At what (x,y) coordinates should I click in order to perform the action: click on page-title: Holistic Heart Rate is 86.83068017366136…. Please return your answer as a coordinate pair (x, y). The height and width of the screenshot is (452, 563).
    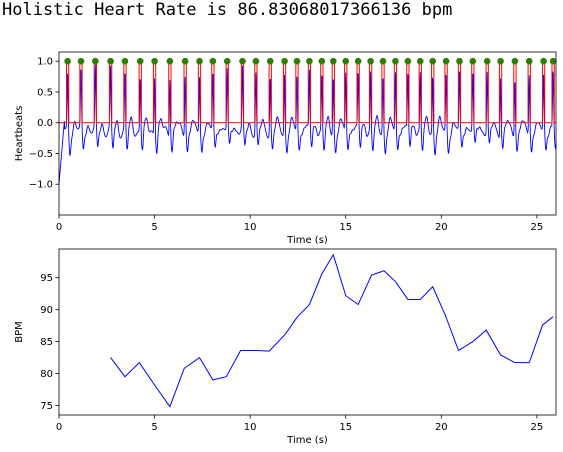
    Looking at the image, I should click on (227, 10).